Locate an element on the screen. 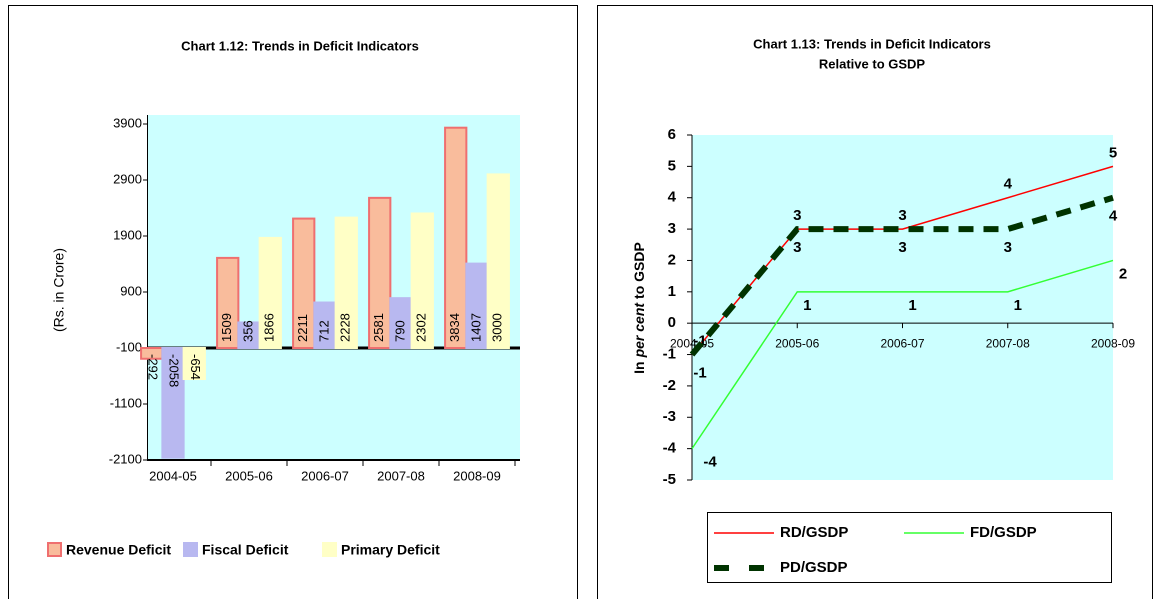 This screenshot has width=1160, height=599. value-label: 1407 is located at coordinates (475, 327).